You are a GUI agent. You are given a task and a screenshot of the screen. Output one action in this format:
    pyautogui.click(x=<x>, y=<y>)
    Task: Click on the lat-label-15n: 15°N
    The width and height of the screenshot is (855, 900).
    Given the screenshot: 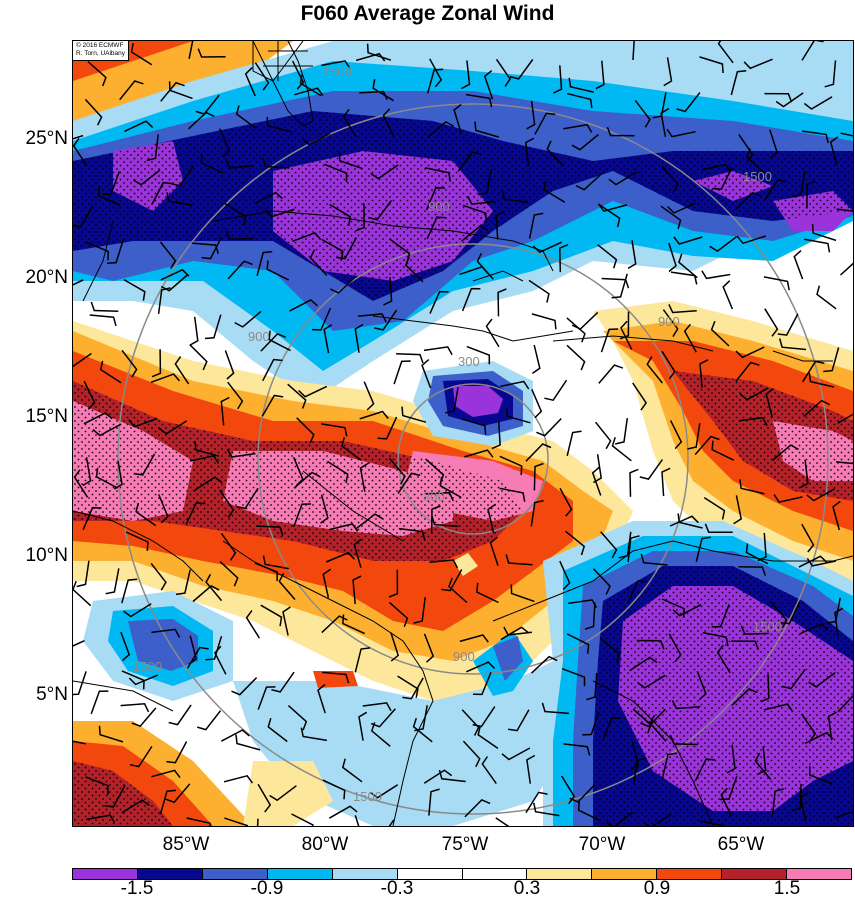 What is the action you would take?
    pyautogui.click(x=46, y=416)
    